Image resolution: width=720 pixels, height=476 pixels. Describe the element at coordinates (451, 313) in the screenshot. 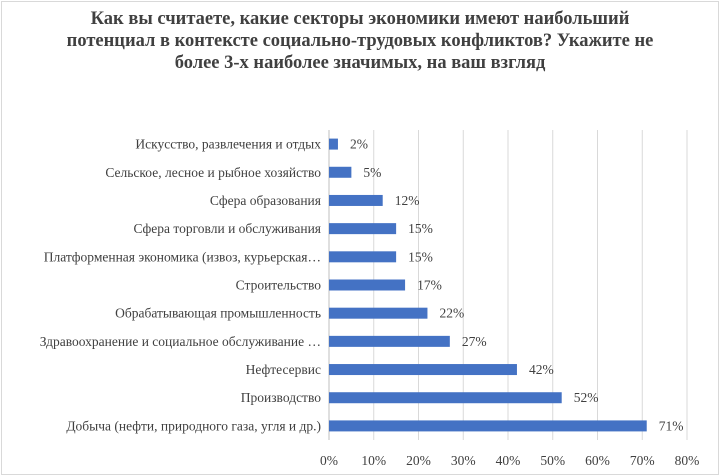

I see `data-label: 22%` at that location.